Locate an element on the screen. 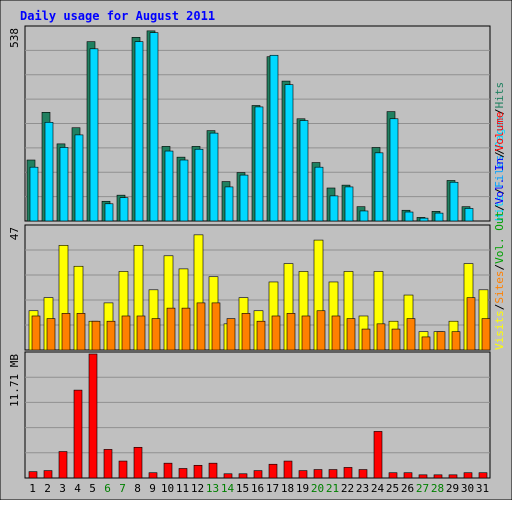  legend-entry: Vol. In is located at coordinates (499, 181).